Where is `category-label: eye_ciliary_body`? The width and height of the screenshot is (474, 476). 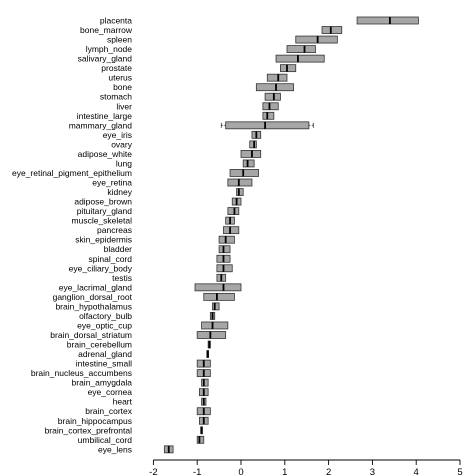
category-label: eye_ciliary_body is located at coordinates (101, 268).